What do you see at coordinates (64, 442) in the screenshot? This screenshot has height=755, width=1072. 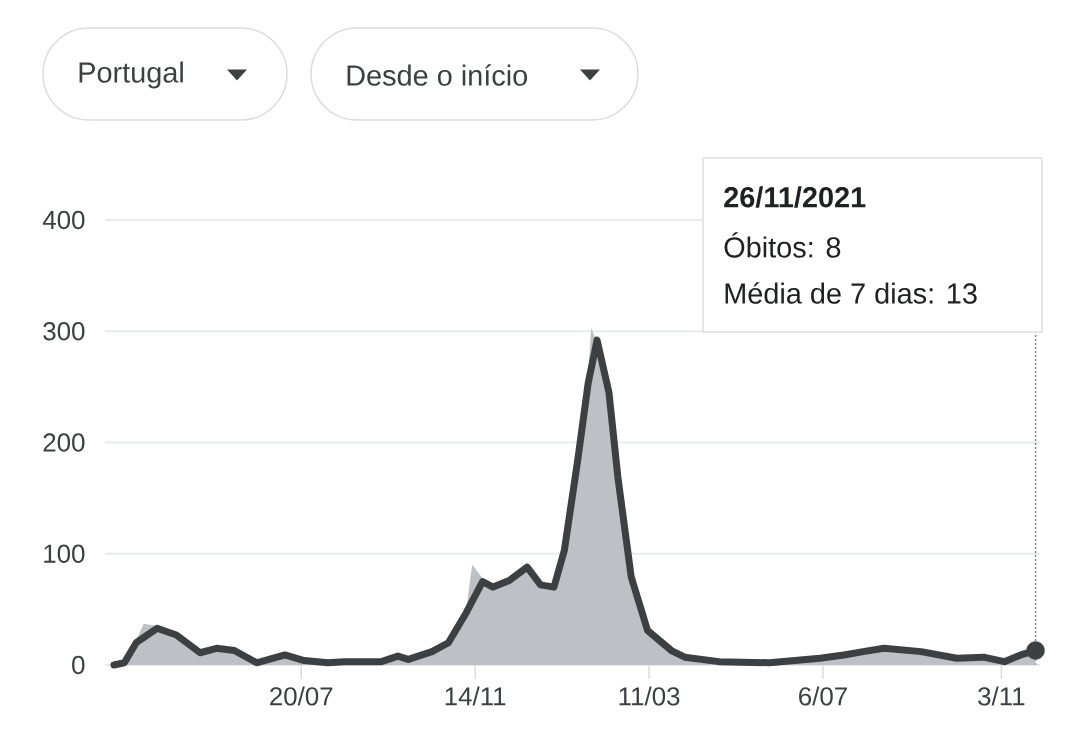 I see `y-tick-label: 200` at bounding box center [64, 442].